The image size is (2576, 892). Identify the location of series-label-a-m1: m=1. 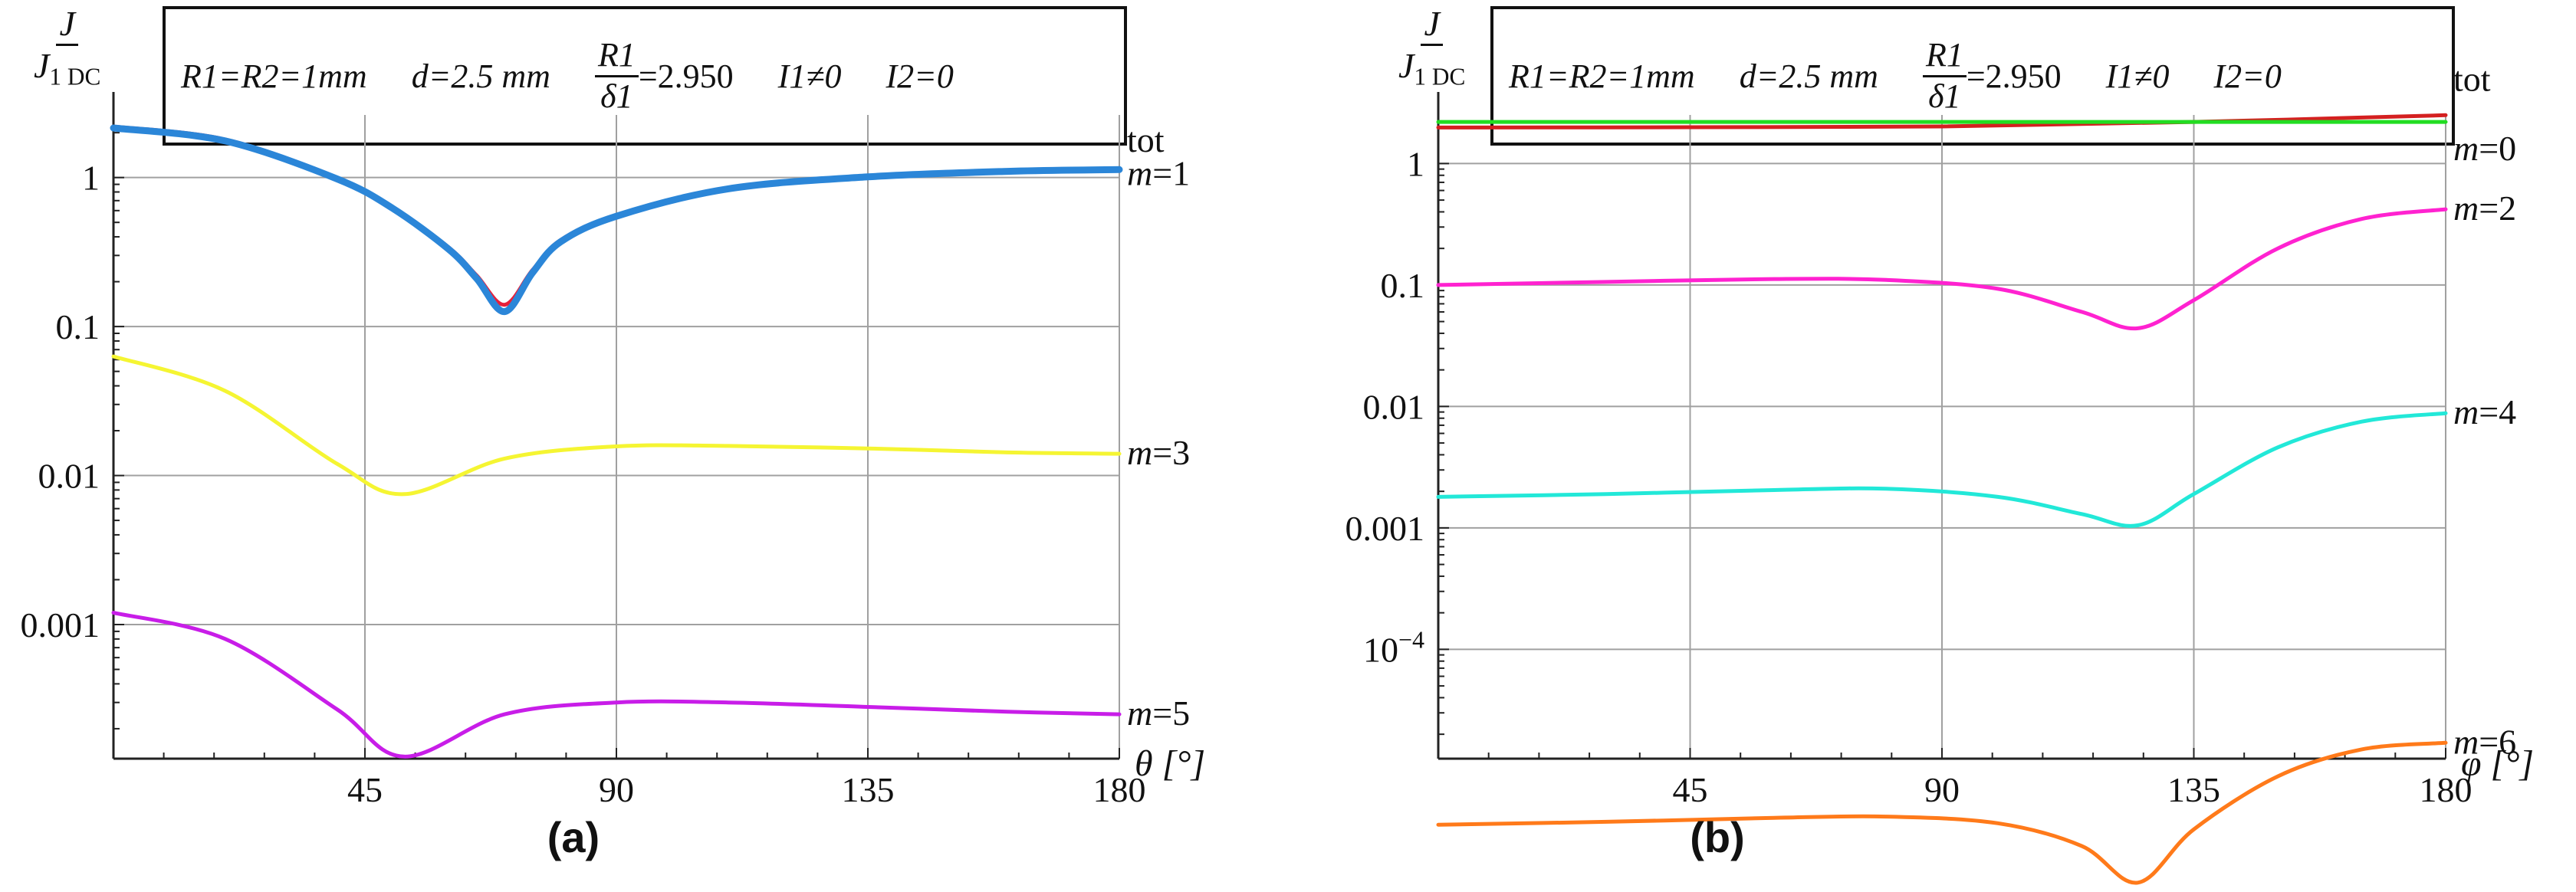
(1159, 173).